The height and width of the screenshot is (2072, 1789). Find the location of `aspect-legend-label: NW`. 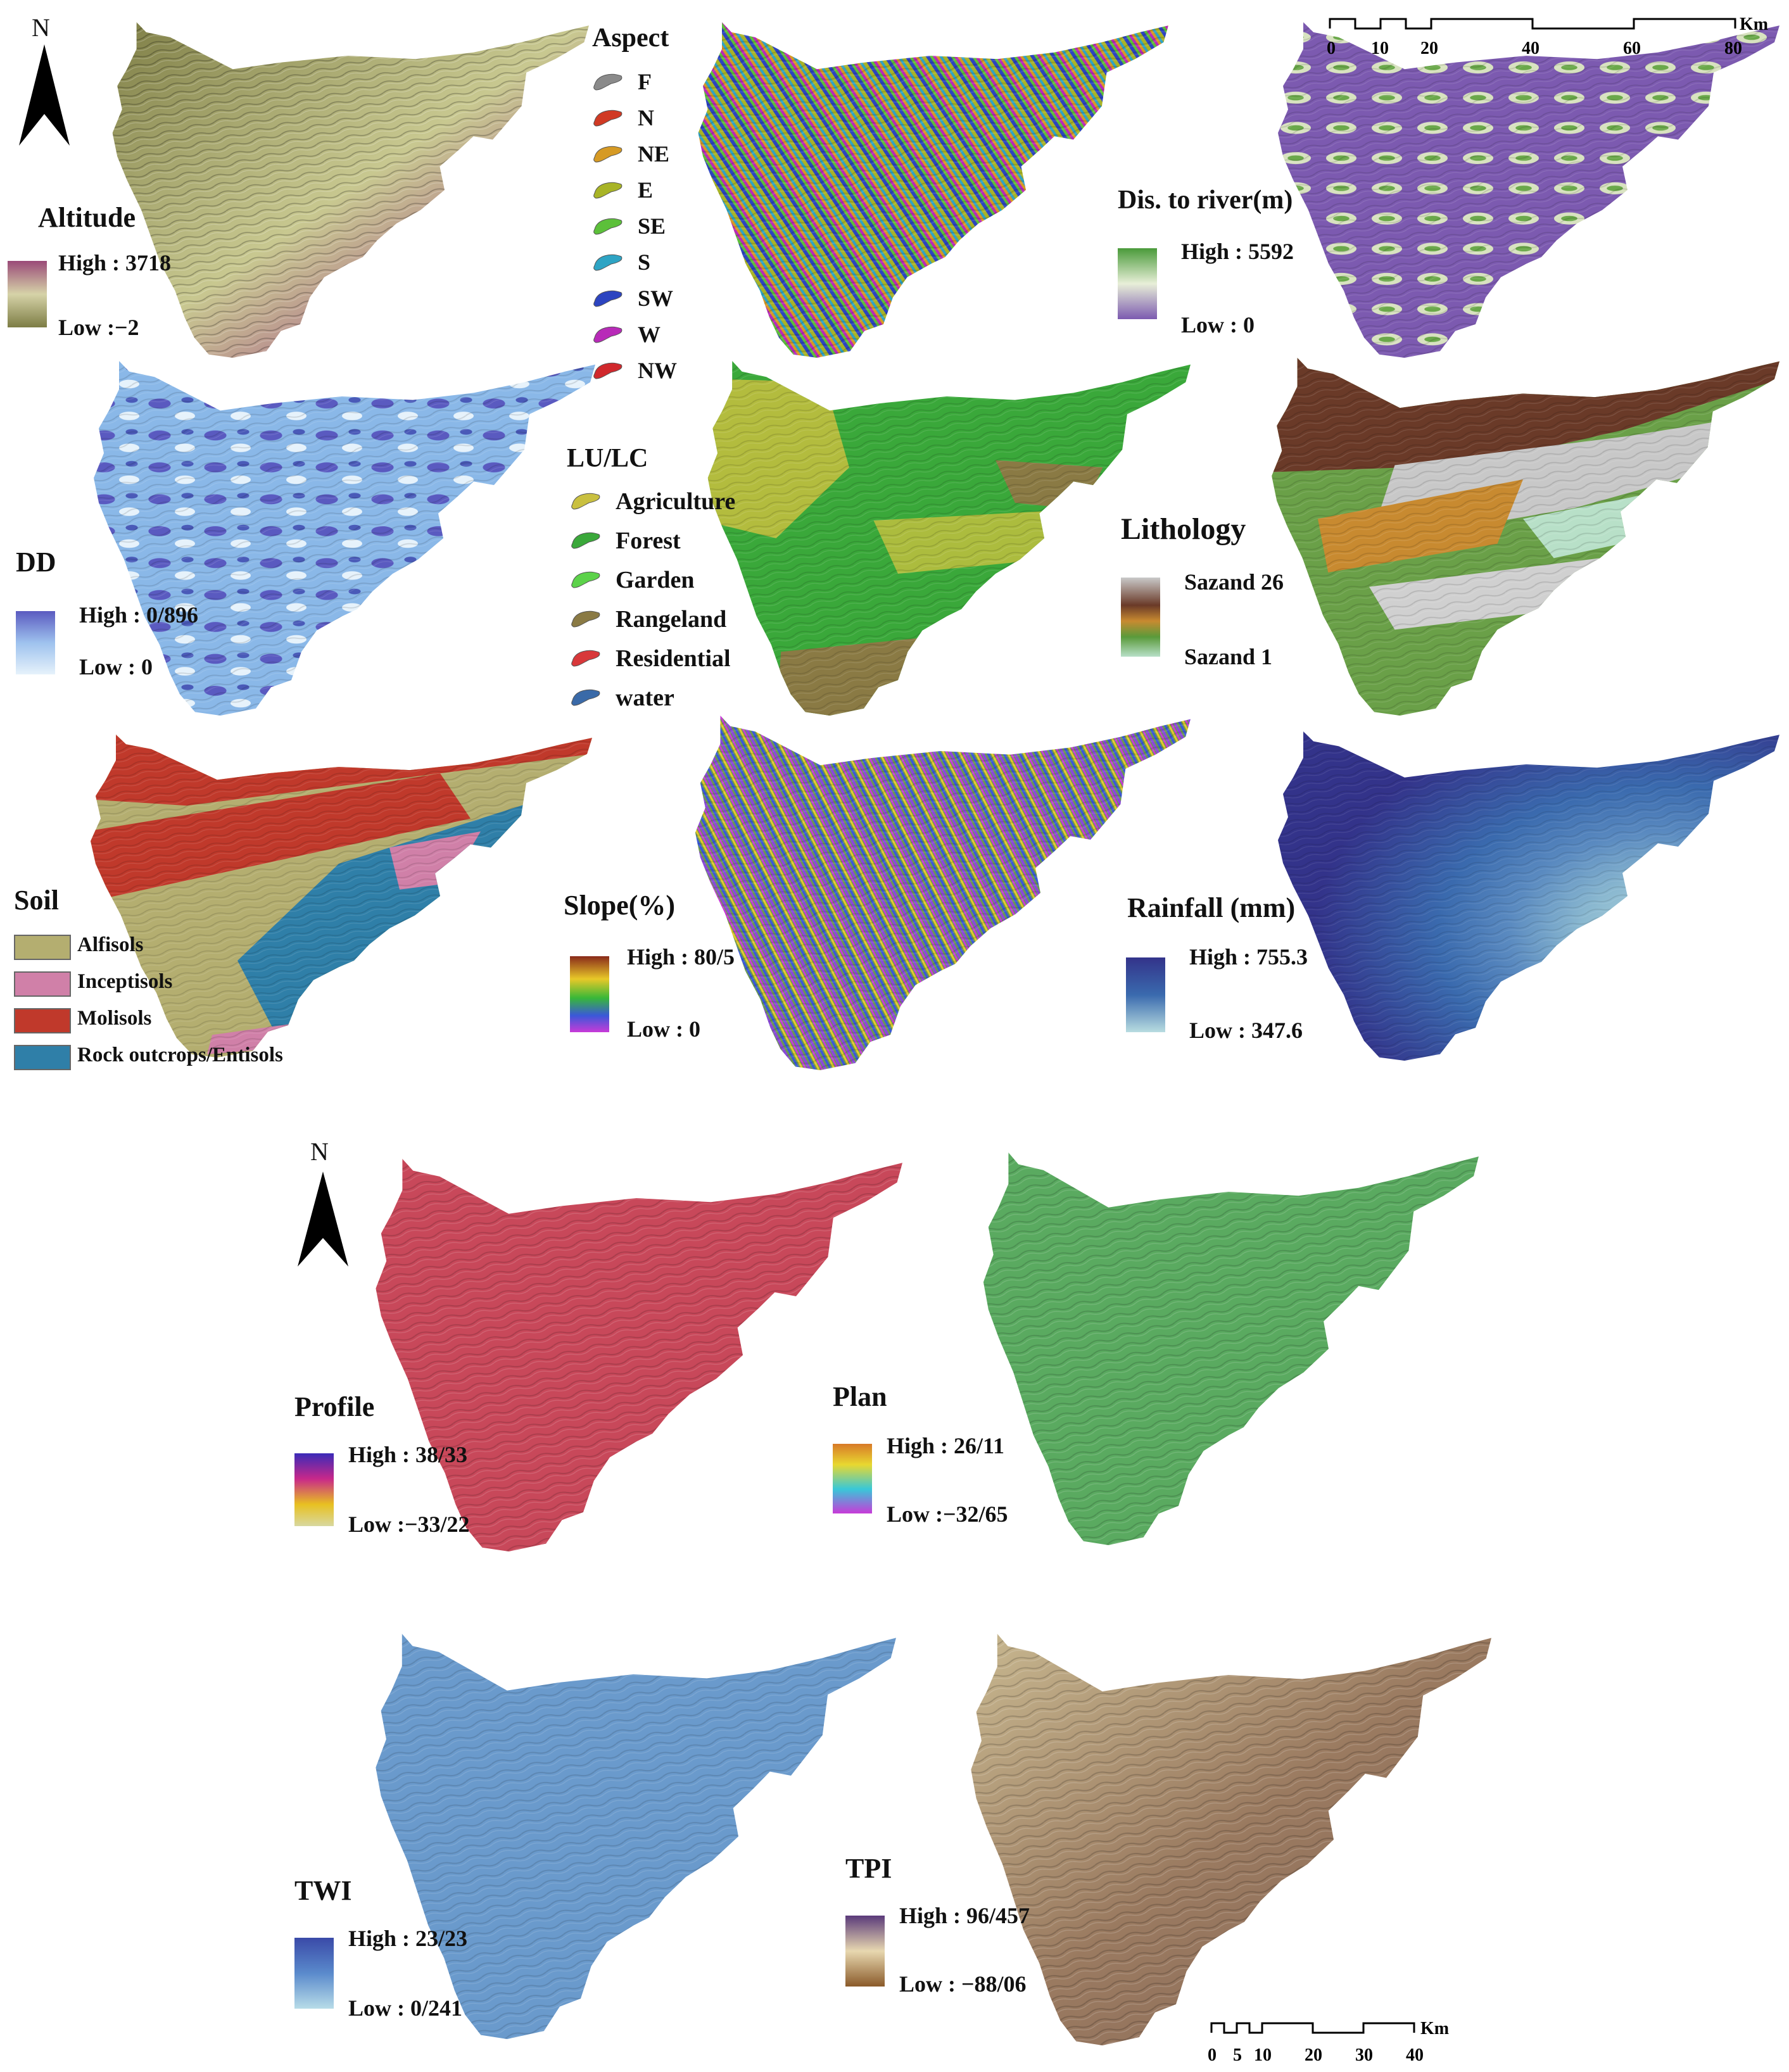

aspect-legend-label: NW is located at coordinates (657, 370).